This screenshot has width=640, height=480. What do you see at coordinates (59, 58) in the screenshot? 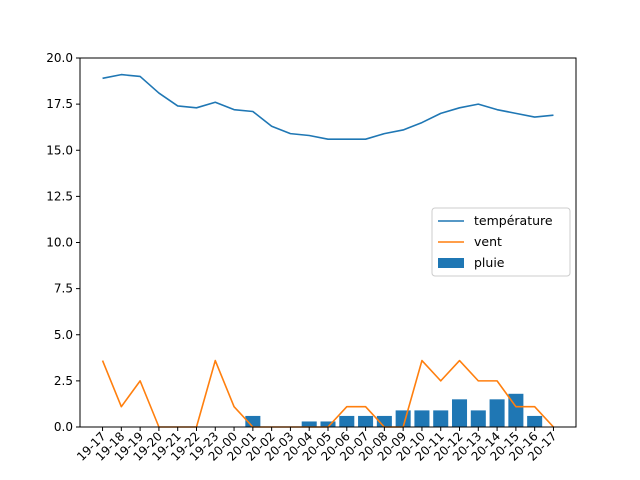
I see `y-tick-label: 20.0` at bounding box center [59, 58].